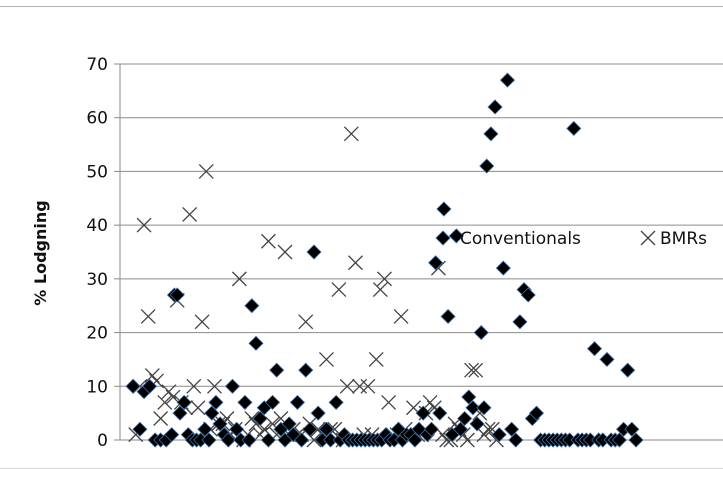  What do you see at coordinates (97, 334) in the screenshot?
I see `y-tick-label-20: 20` at bounding box center [97, 334].